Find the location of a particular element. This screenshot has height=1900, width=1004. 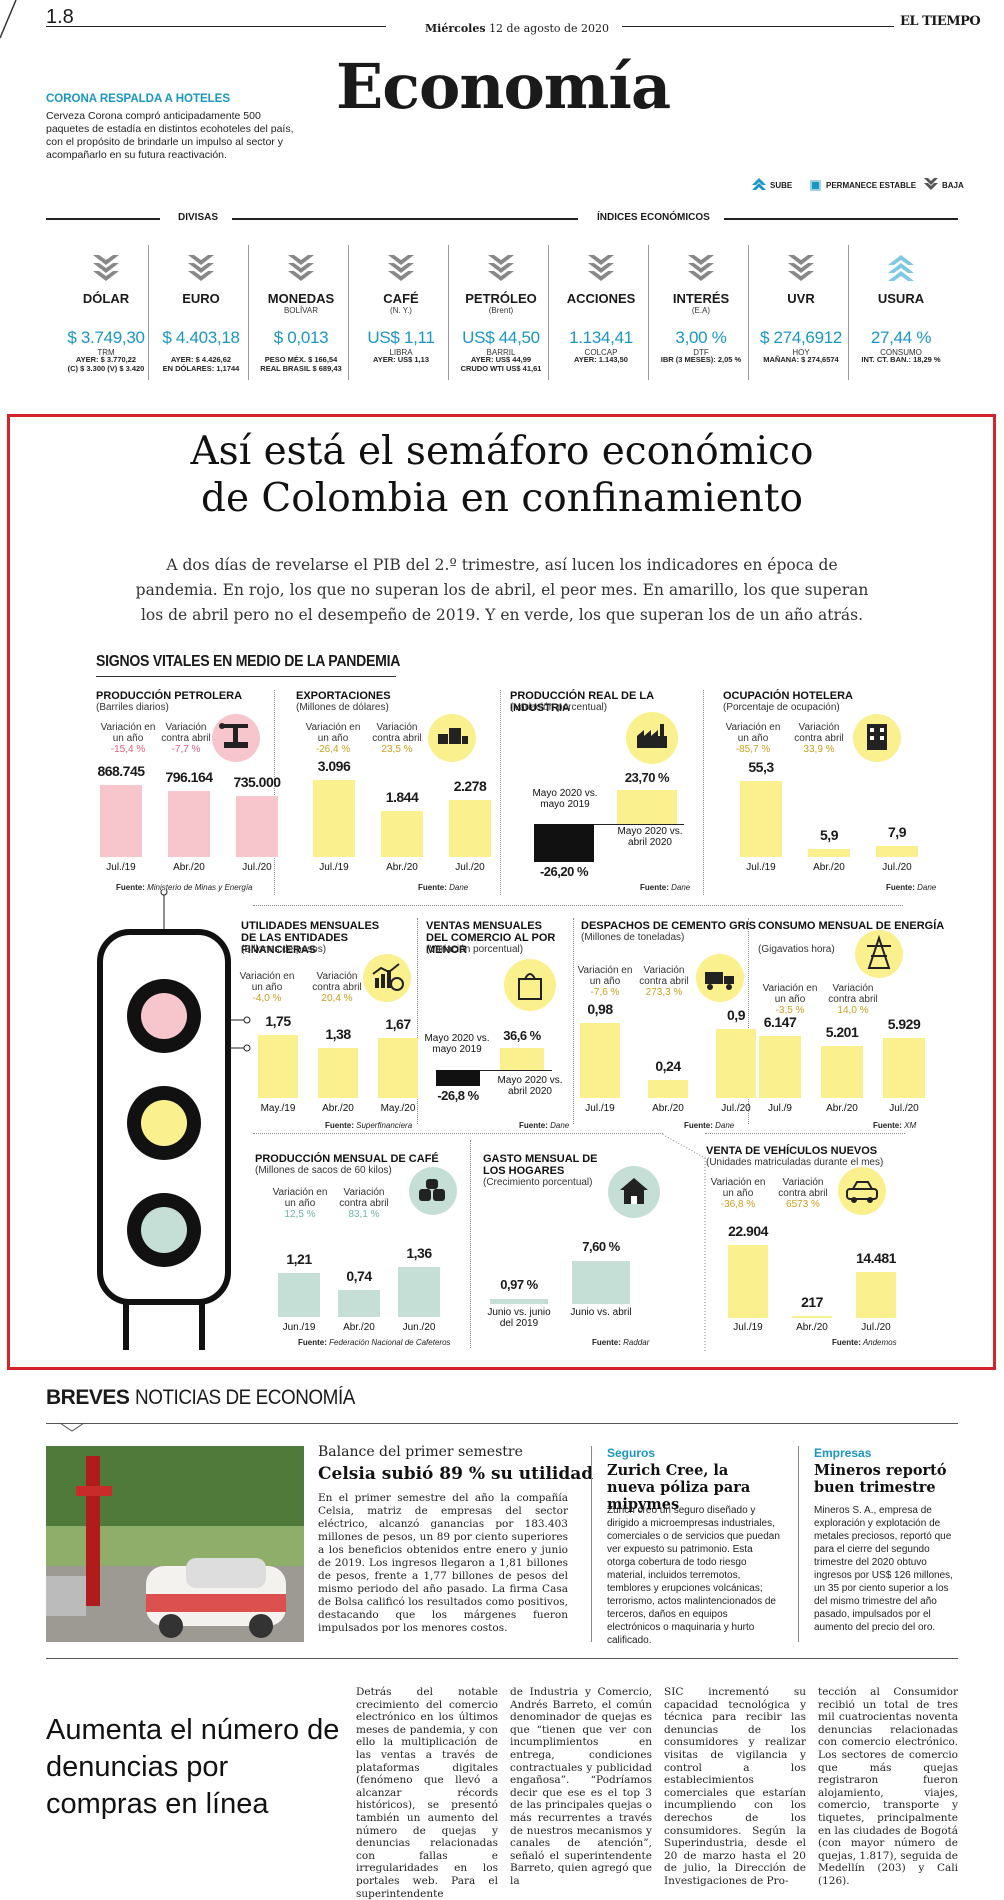

separator-diagonal is located at coordinates (683, 1243).